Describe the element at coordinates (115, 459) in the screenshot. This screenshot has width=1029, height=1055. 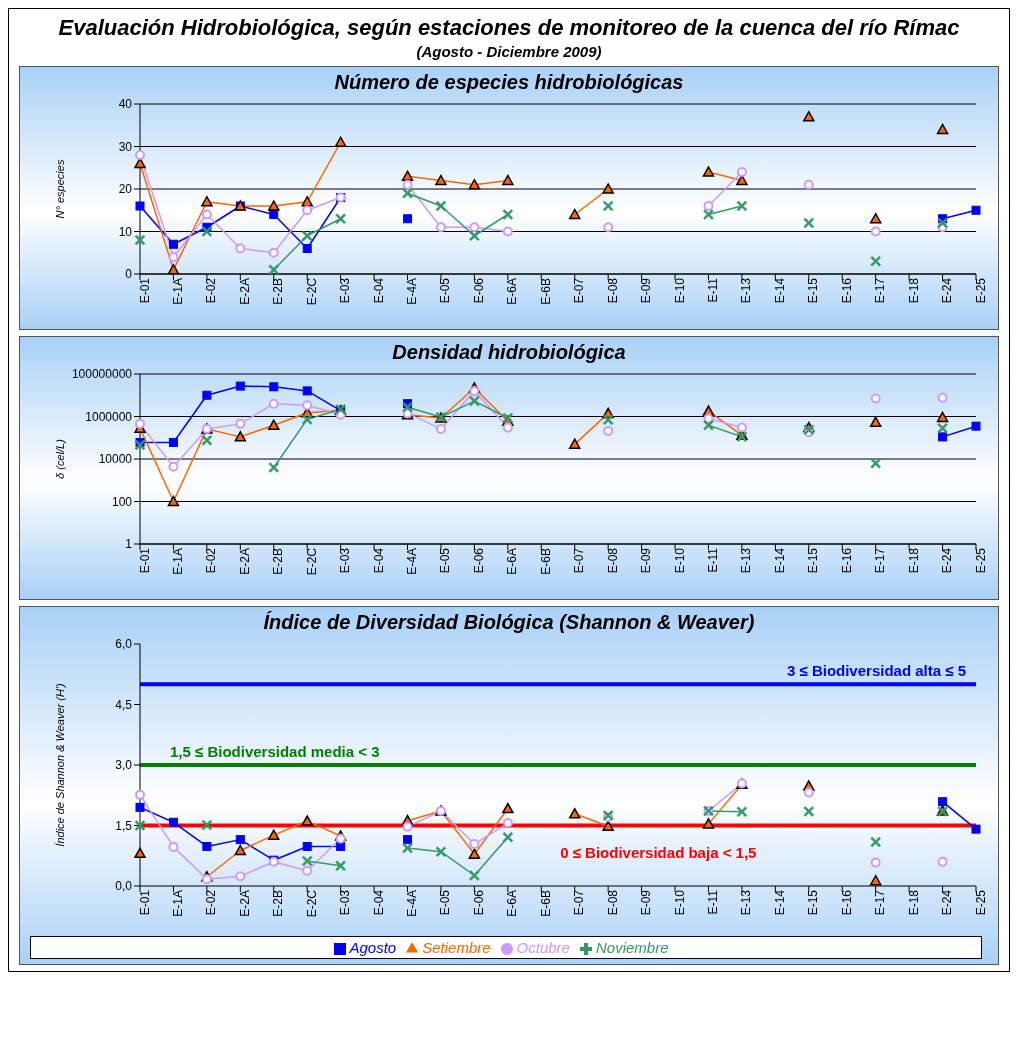
I see `y-tick-label: 10000` at that location.